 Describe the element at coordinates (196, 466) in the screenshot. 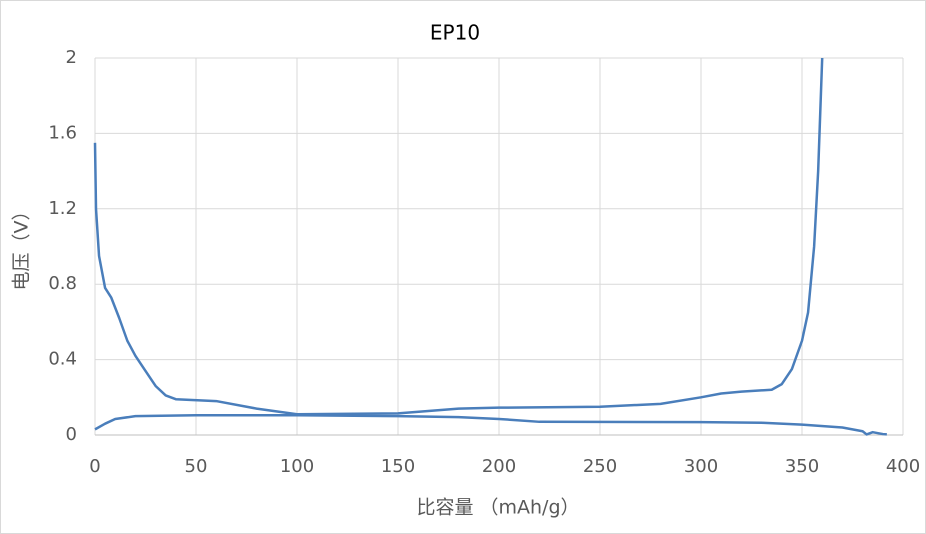

I see `x-tick-label: 50` at that location.